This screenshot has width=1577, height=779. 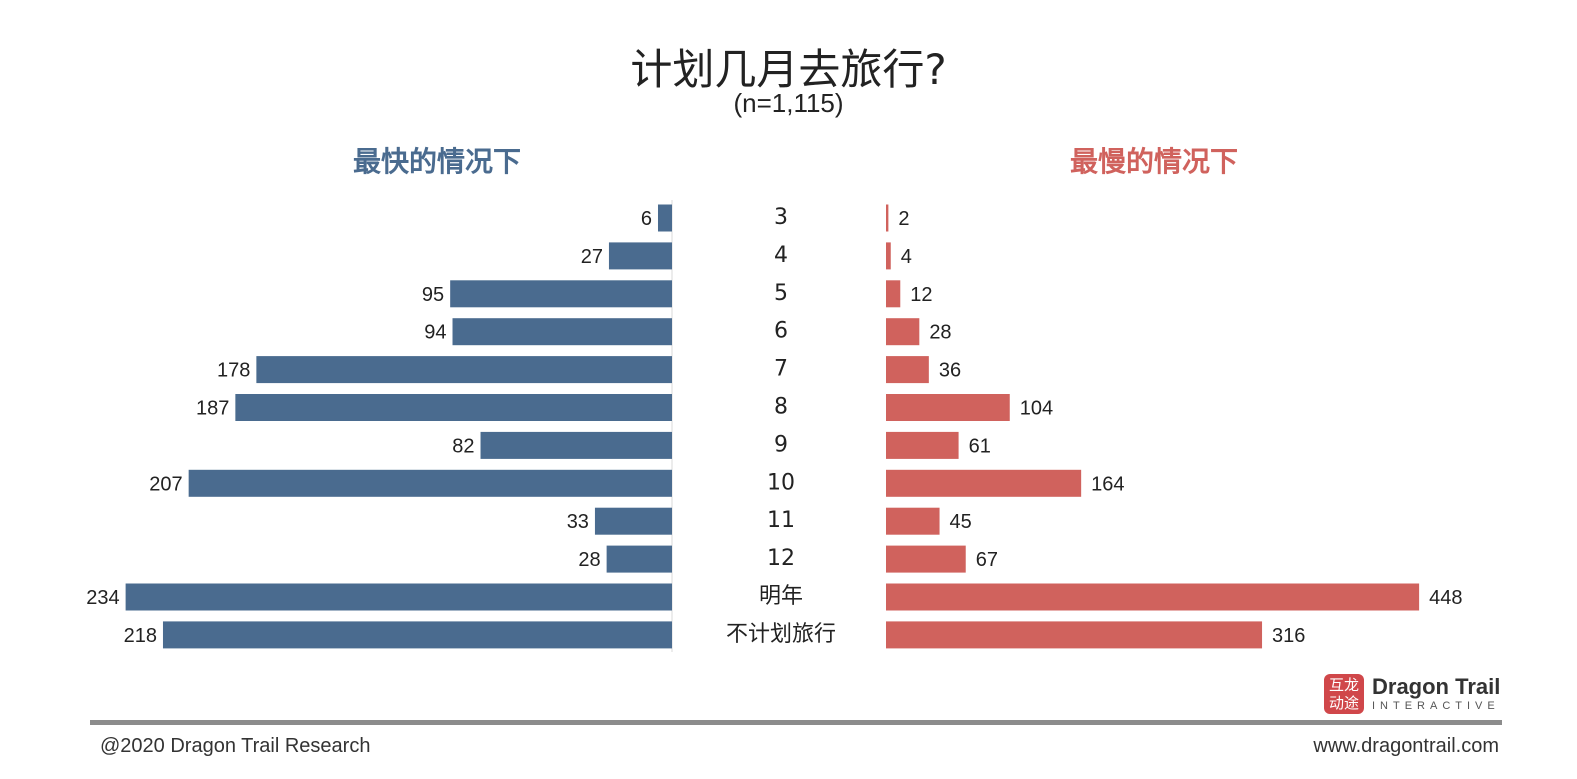 I want to click on right-value-label: 61, so click(x=980, y=446).